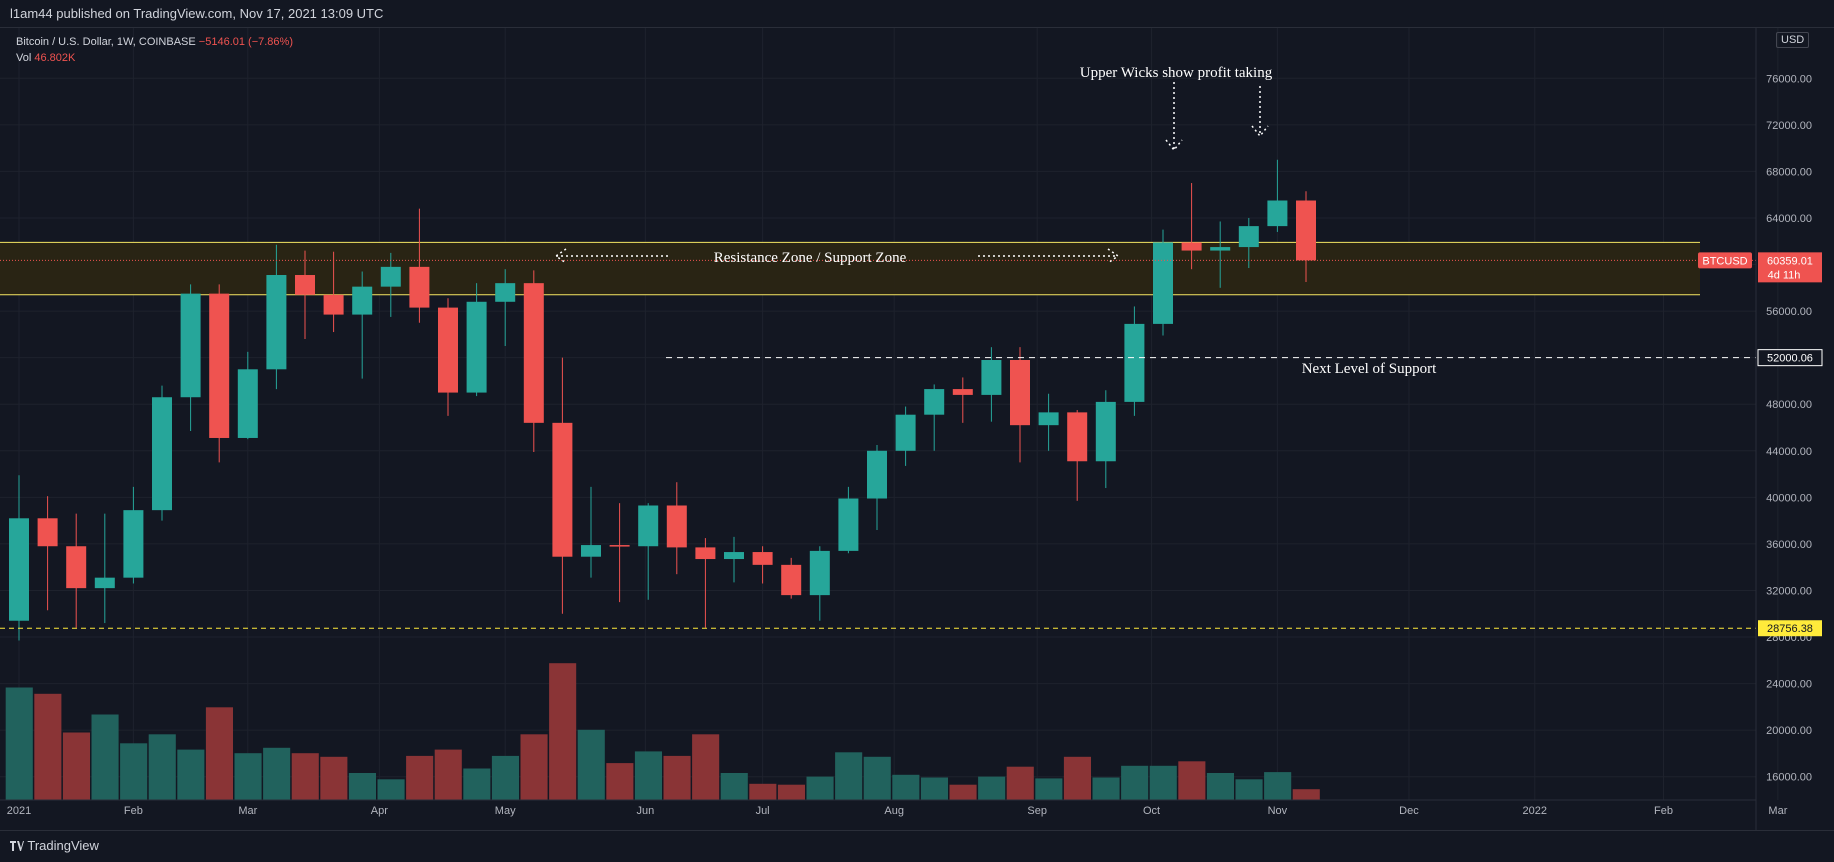 The height and width of the screenshot is (862, 1834). Describe the element at coordinates (1535, 811) in the screenshot. I see `x-tick-label: 2022` at that location.